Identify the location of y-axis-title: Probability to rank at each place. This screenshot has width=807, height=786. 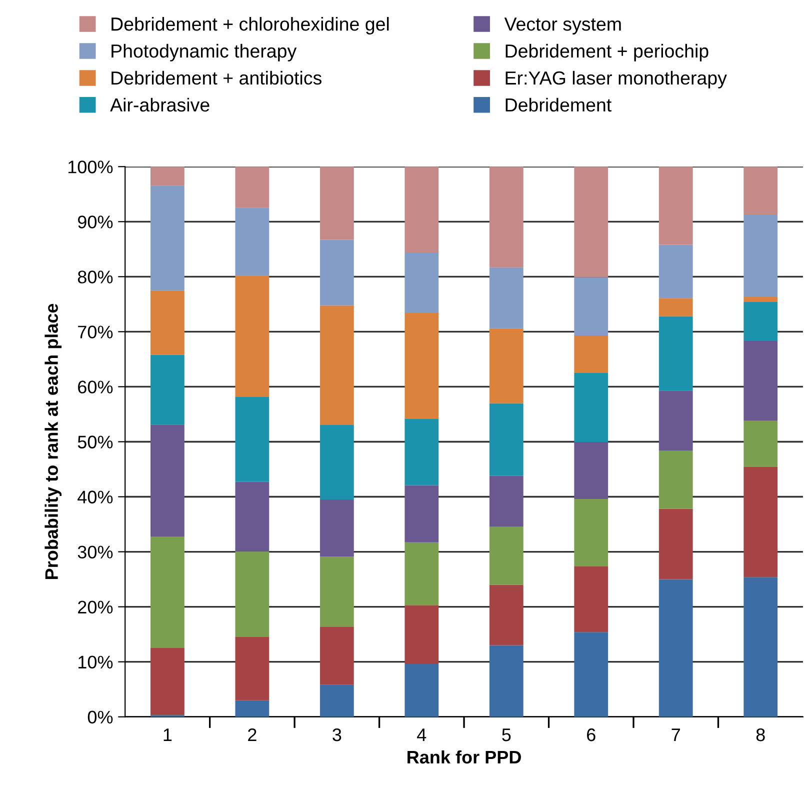
(53, 441).